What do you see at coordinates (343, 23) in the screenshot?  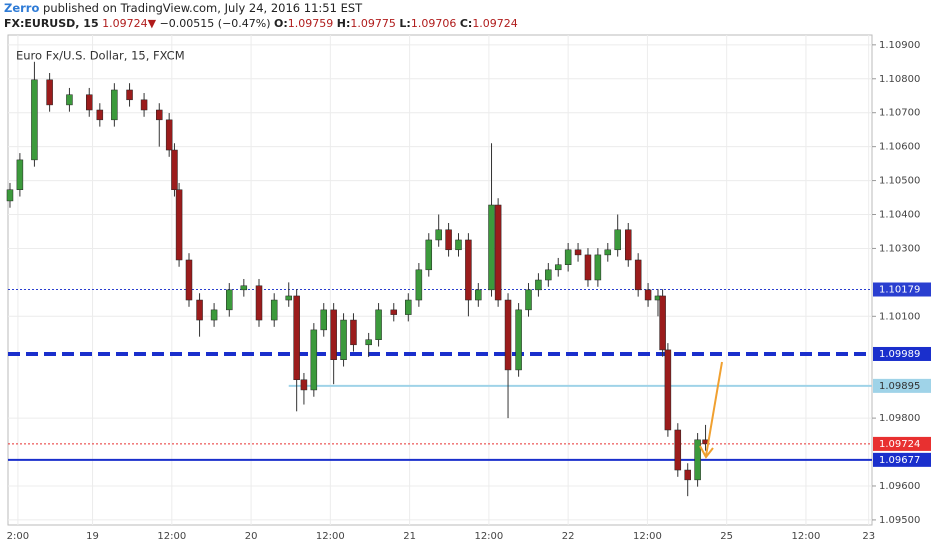 I see `h-label: H:` at bounding box center [343, 23].